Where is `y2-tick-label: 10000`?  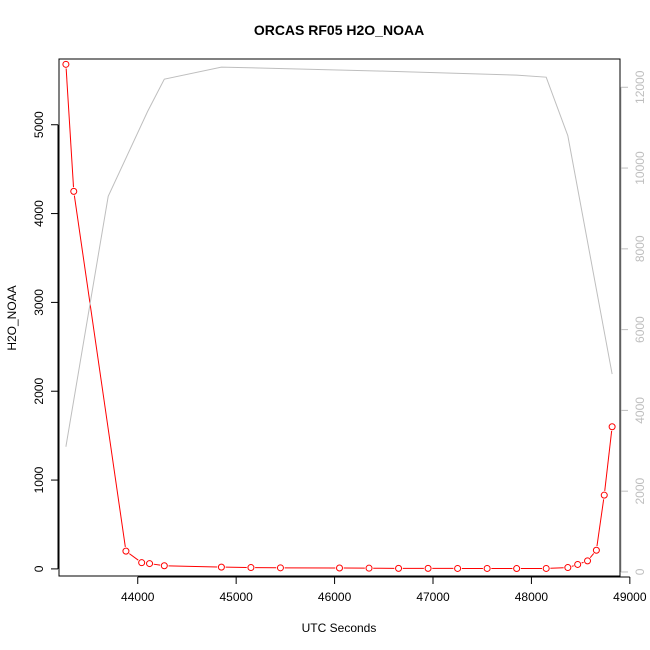 y2-tick-label: 10000 is located at coordinates (640, 168).